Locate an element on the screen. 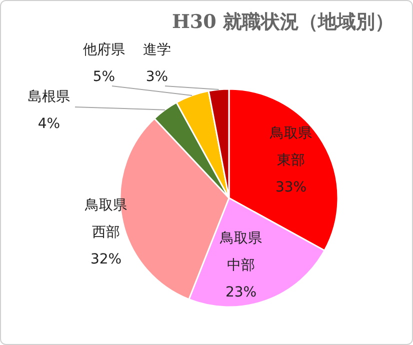 The height and width of the screenshot is (345, 413). data-label: 3% is located at coordinates (157, 77).